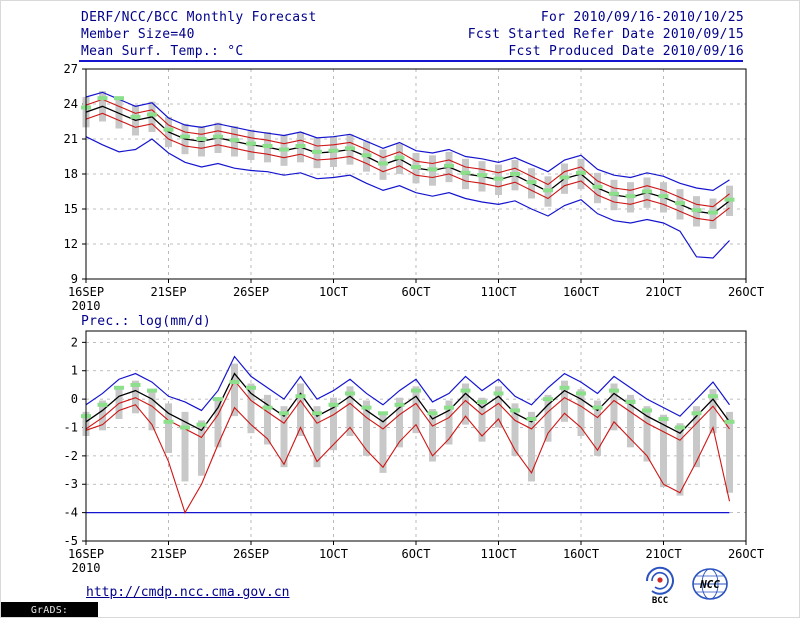 The width and height of the screenshot is (800, 618). I want to click on svg-text: 18, so click(71, 174).